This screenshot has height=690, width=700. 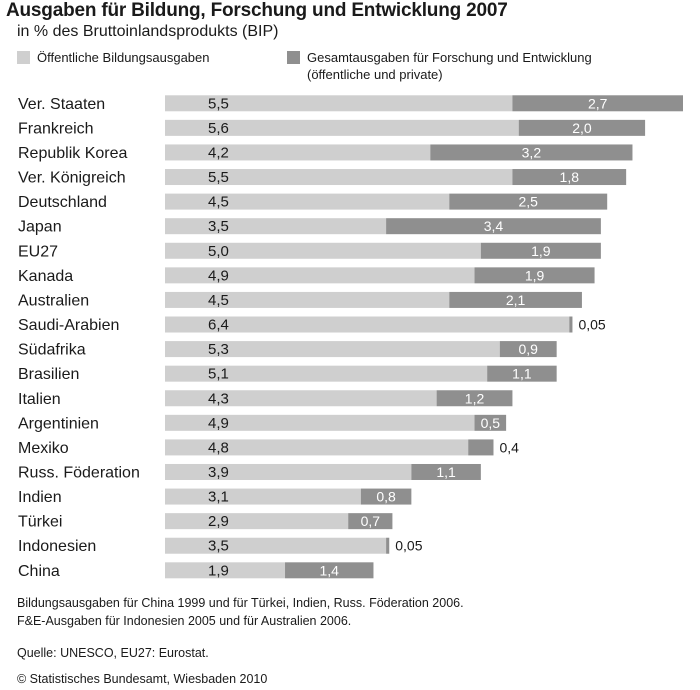 What do you see at coordinates (218, 521) in the screenshot?
I see `value-label-public: 2,9` at bounding box center [218, 521].